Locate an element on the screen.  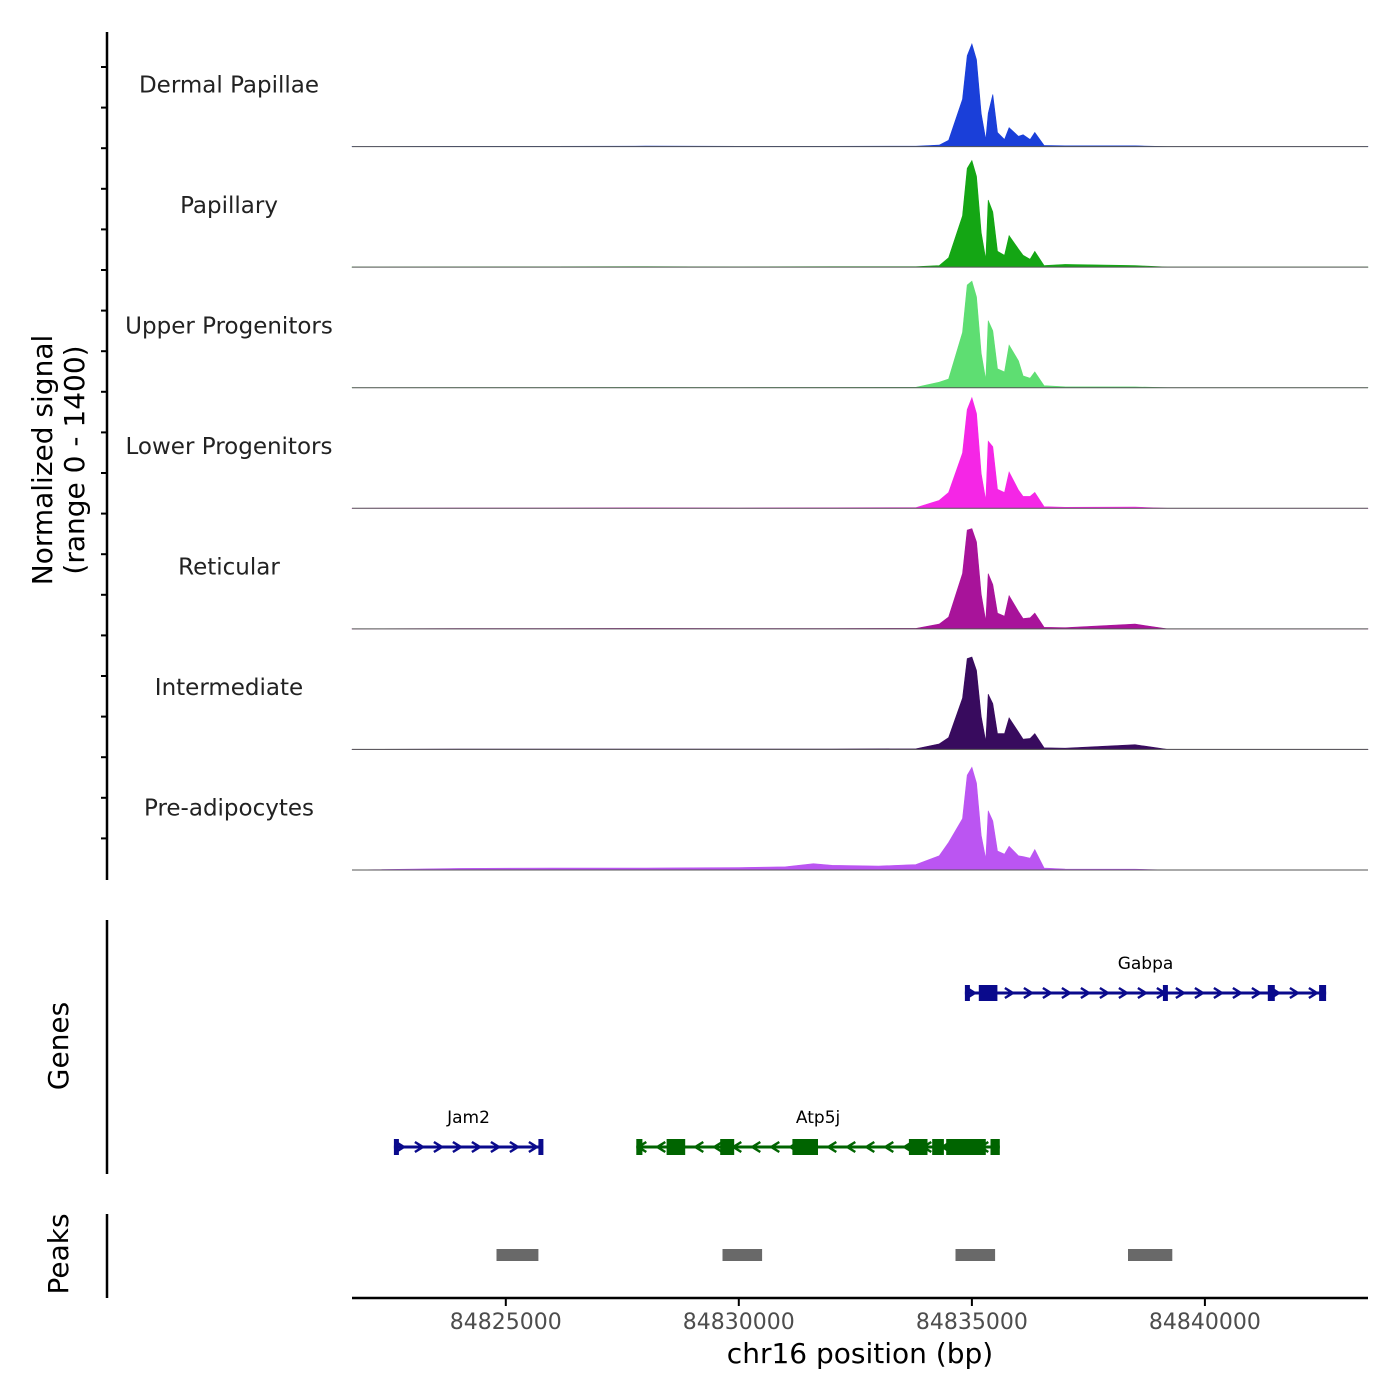
coverage-track: Upper Progenitors is located at coordinates (747, 334).